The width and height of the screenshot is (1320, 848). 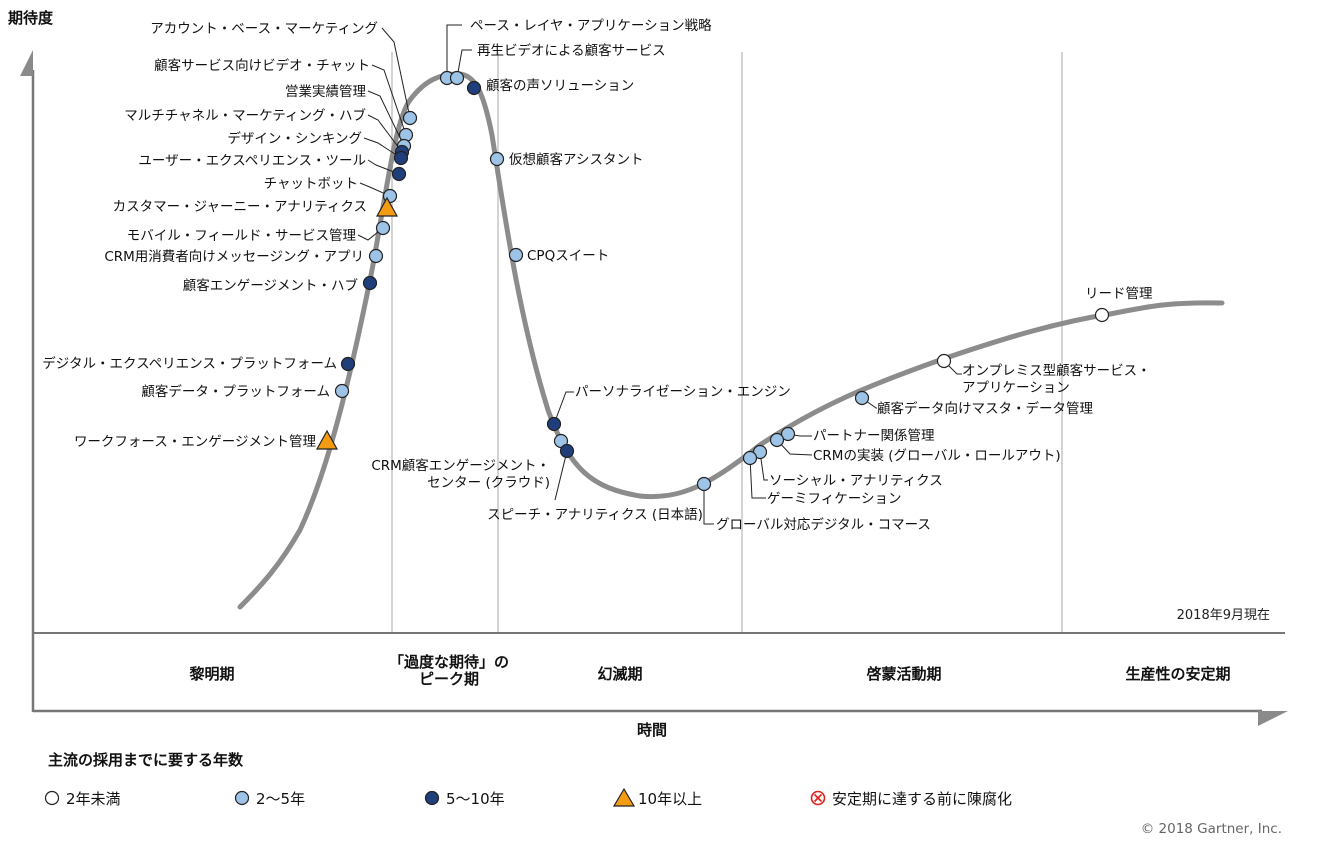 I want to click on phase-label-1: 「過度な期待」のピーク期, so click(x=449, y=670).